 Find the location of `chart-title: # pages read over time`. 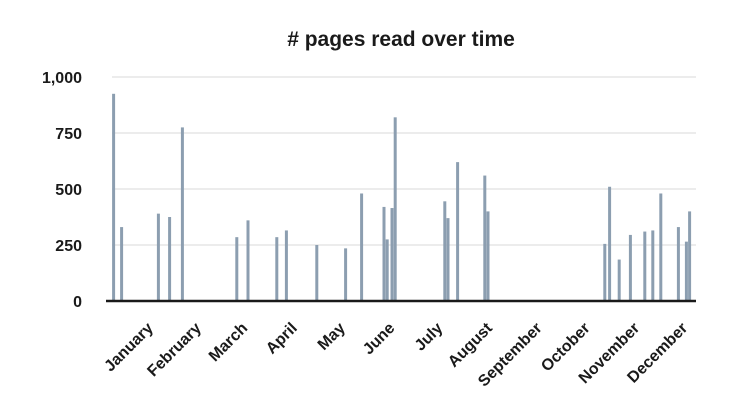

chart-title: # pages read over time is located at coordinates (401, 39).